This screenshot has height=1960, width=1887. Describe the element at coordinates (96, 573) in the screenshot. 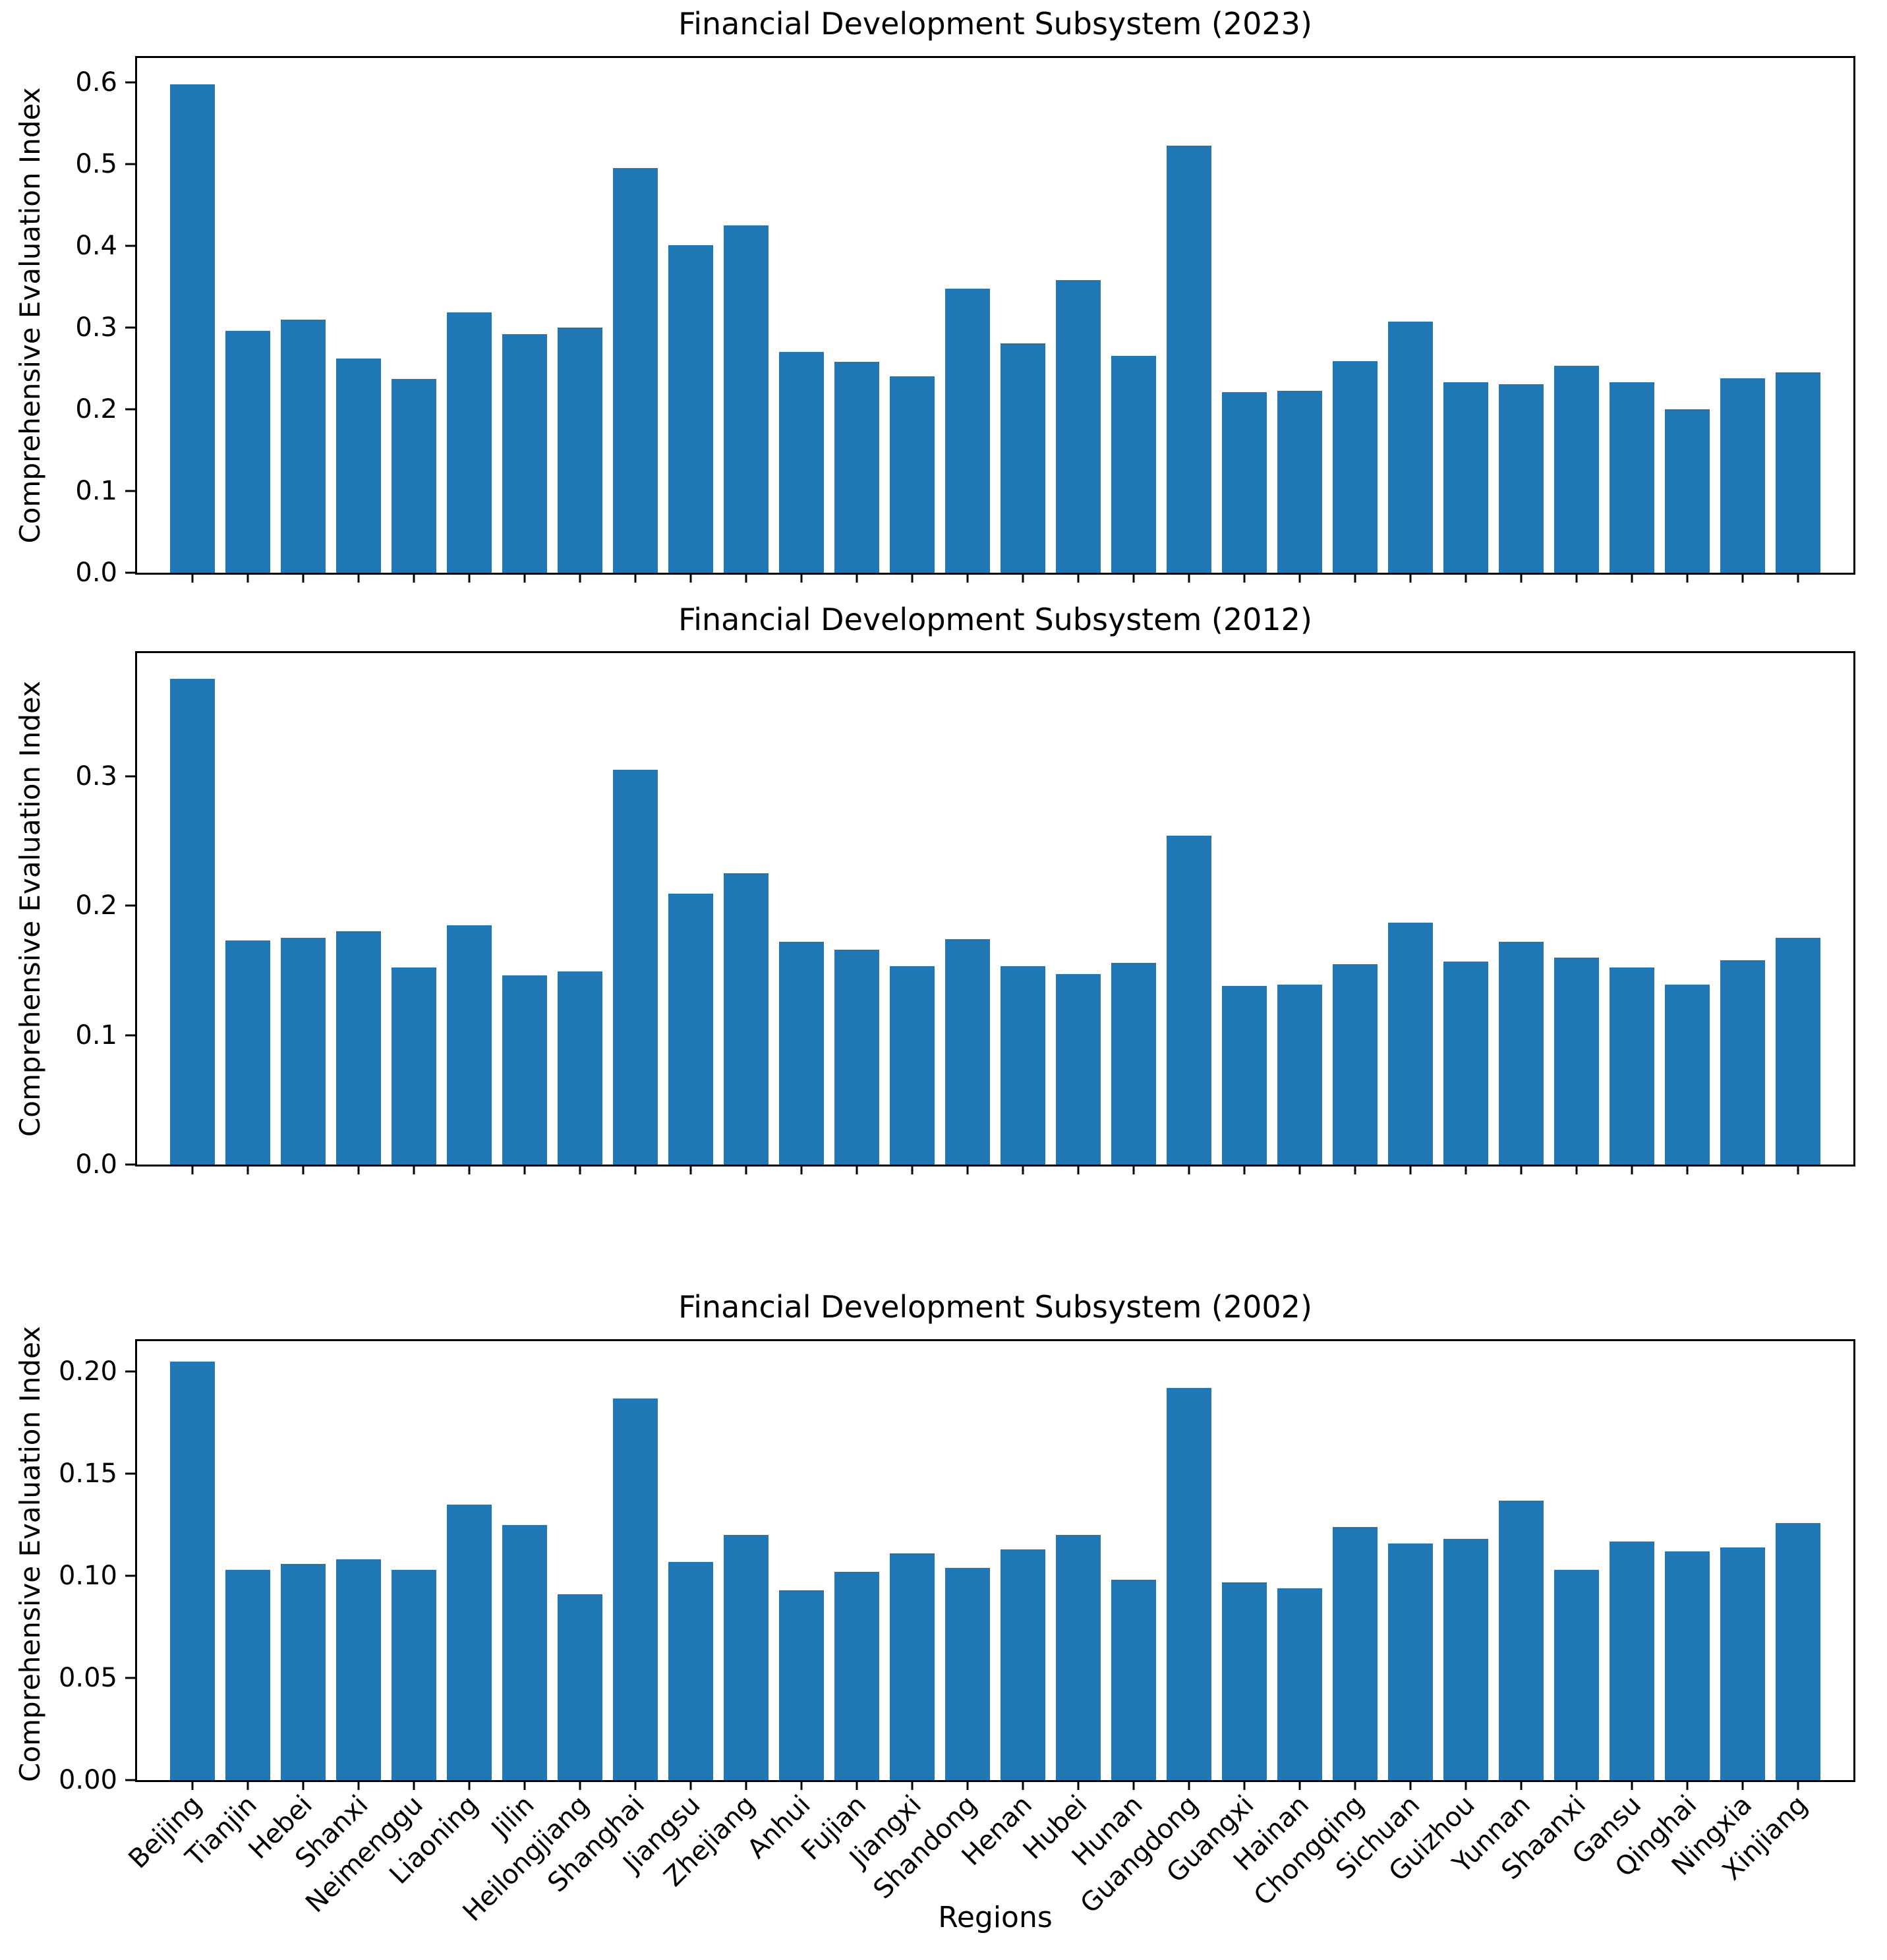

I see `y-tick-label: 0.0` at that location.